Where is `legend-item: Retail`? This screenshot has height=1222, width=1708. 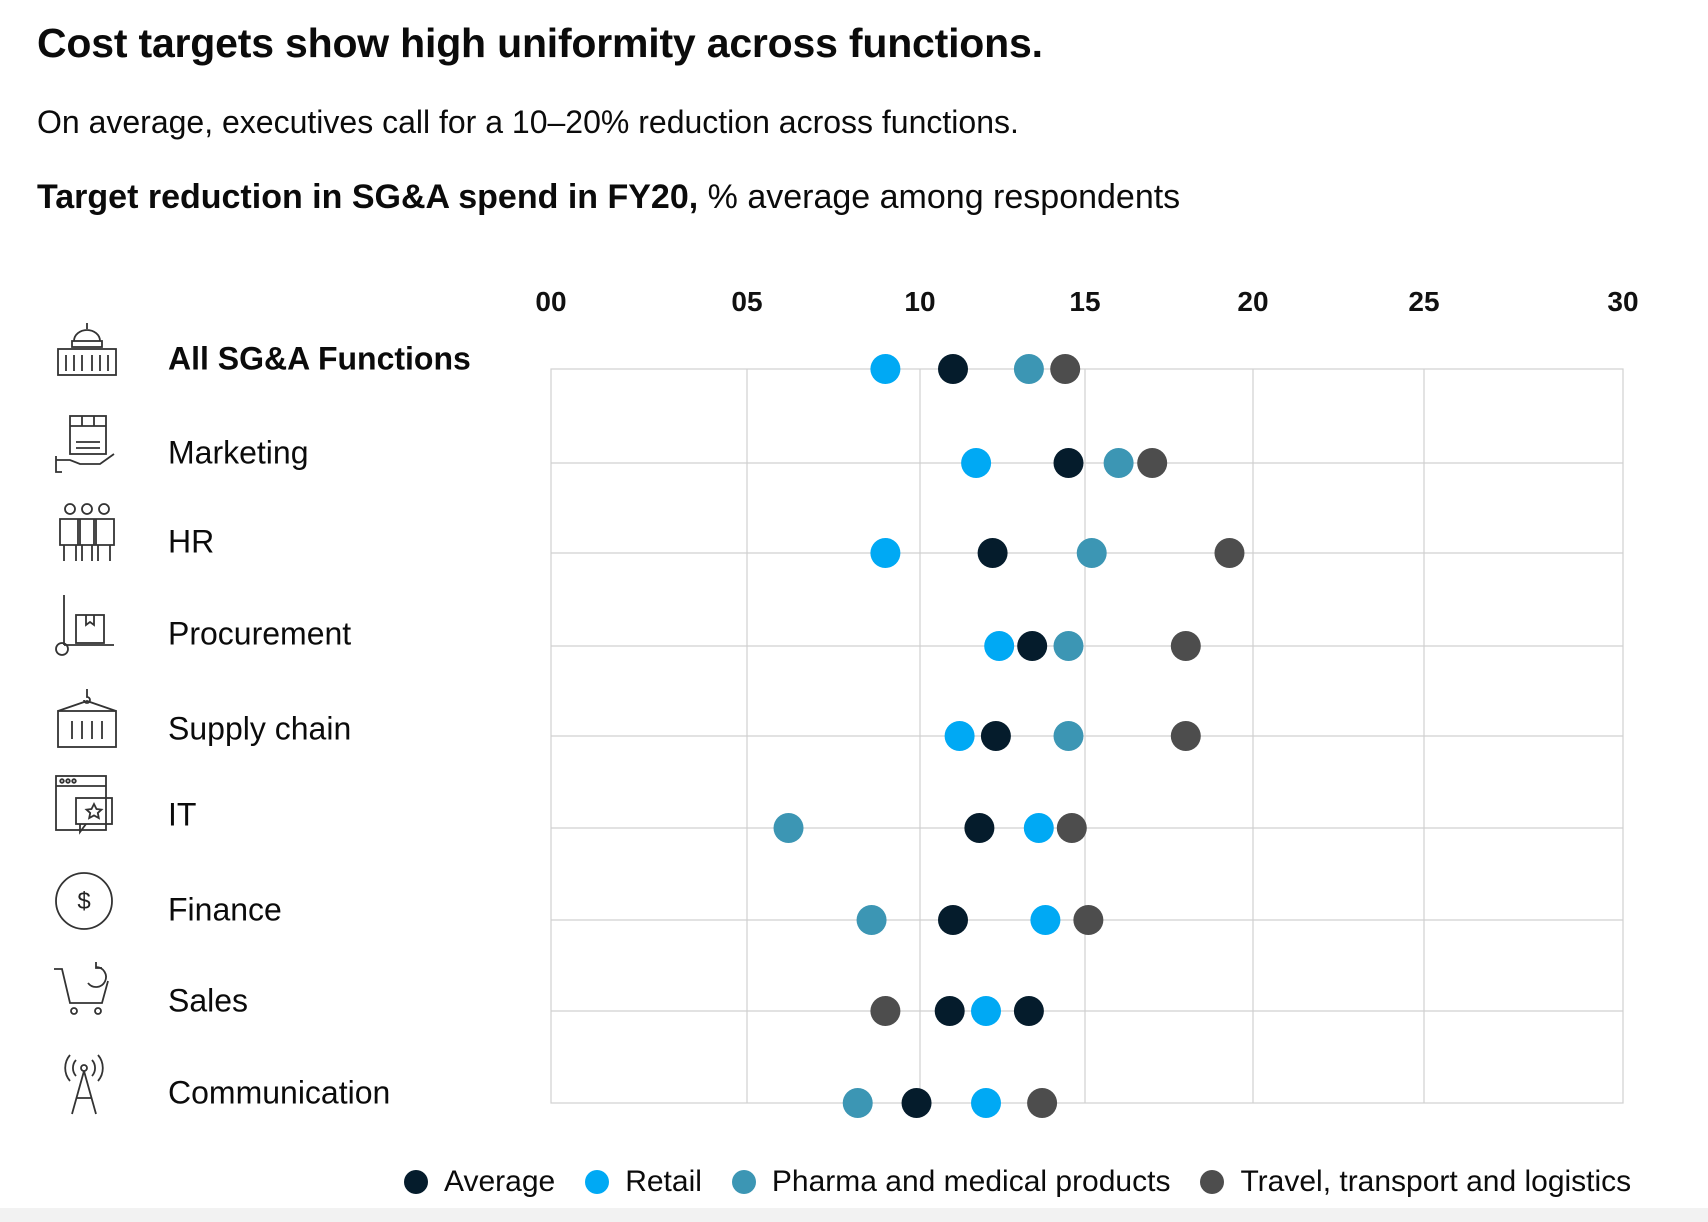 legend-item: Retail is located at coordinates (643, 1182).